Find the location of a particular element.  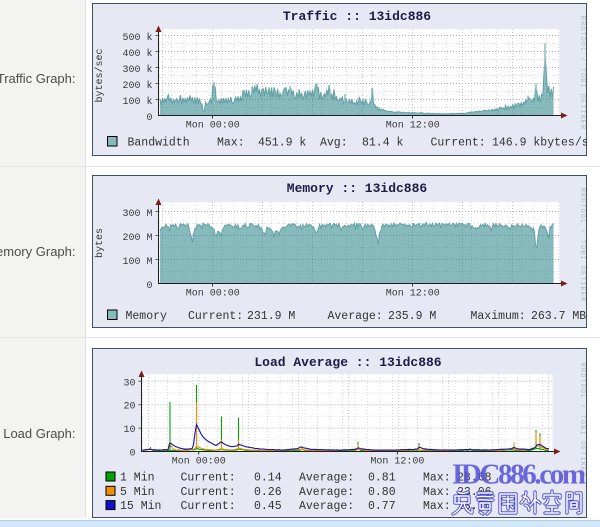

svg-text: 0.26 is located at coordinates (268, 492).